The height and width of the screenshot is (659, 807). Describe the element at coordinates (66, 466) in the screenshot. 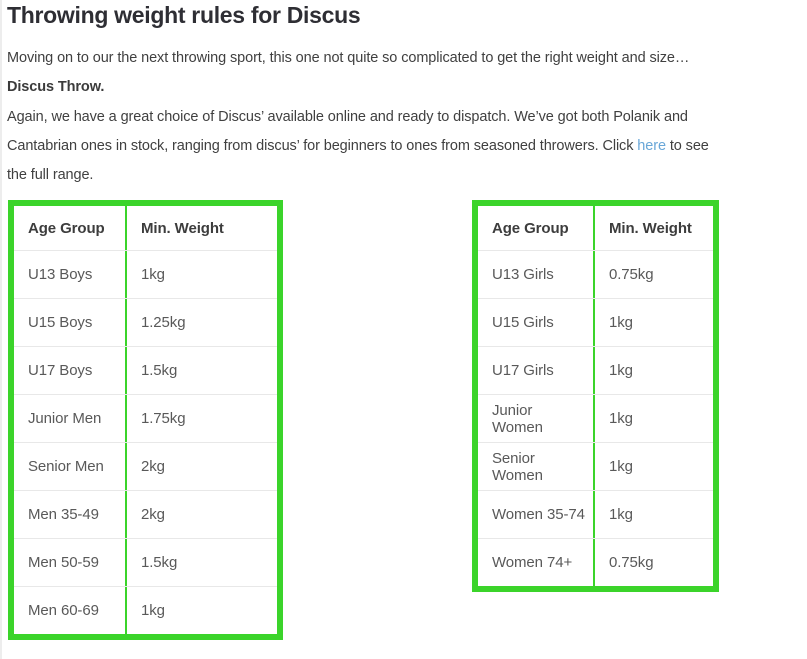

I see `table-cell: Senior Men` at that location.